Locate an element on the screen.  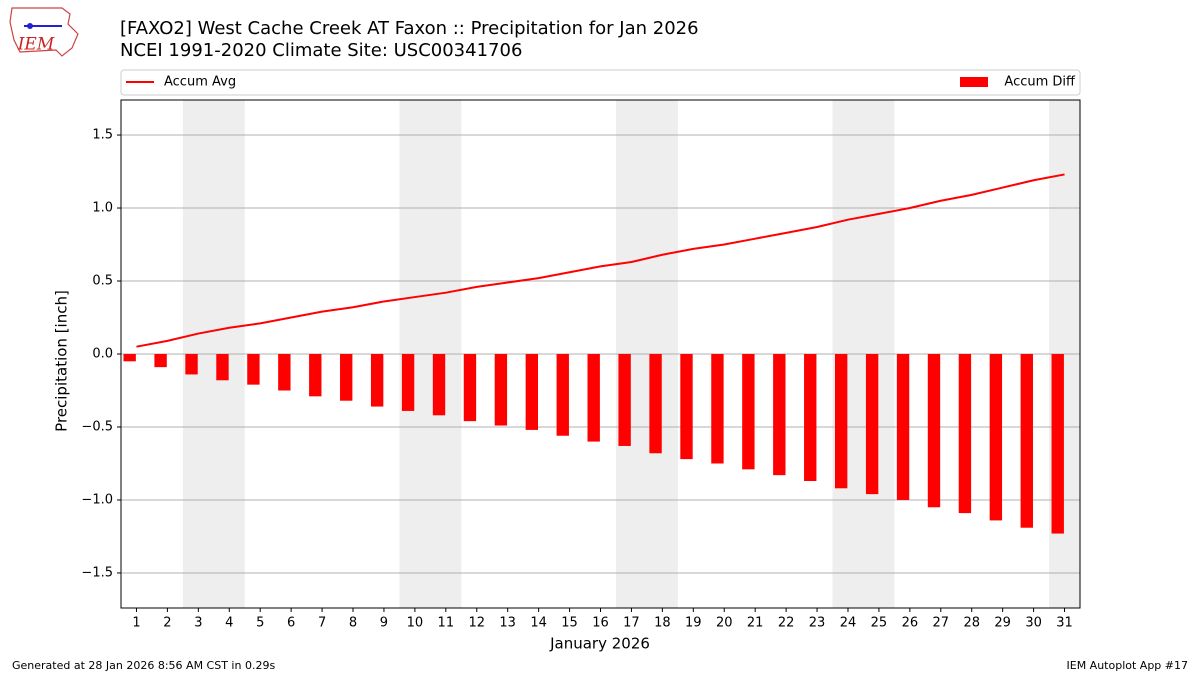
legend-label: Accum Avg is located at coordinates (200, 82).